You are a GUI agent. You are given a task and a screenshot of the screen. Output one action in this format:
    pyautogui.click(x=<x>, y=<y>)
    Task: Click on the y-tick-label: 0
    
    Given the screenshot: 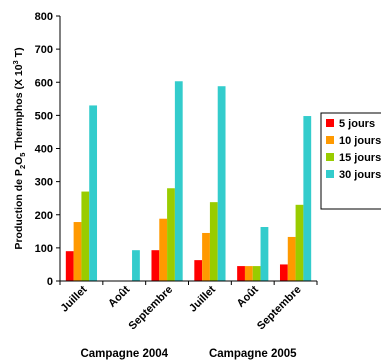 What is the action you would take?
    pyautogui.click(x=50, y=282)
    